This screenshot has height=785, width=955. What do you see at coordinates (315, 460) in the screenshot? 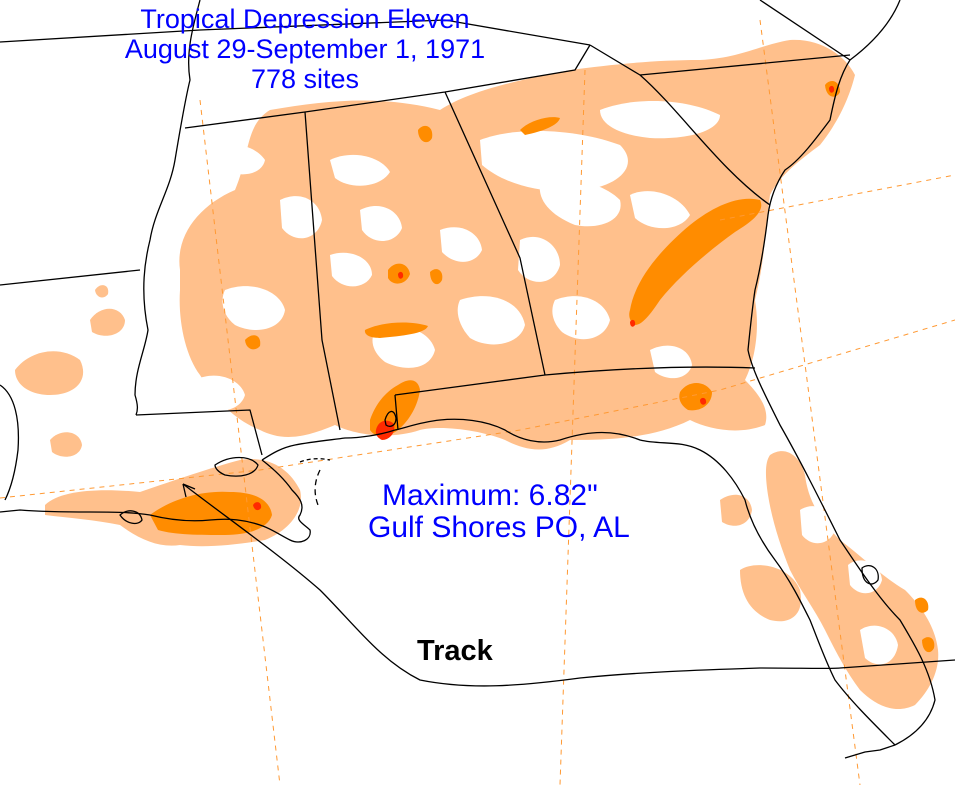
I see `coast-mississippi-sound` at bounding box center [315, 460].